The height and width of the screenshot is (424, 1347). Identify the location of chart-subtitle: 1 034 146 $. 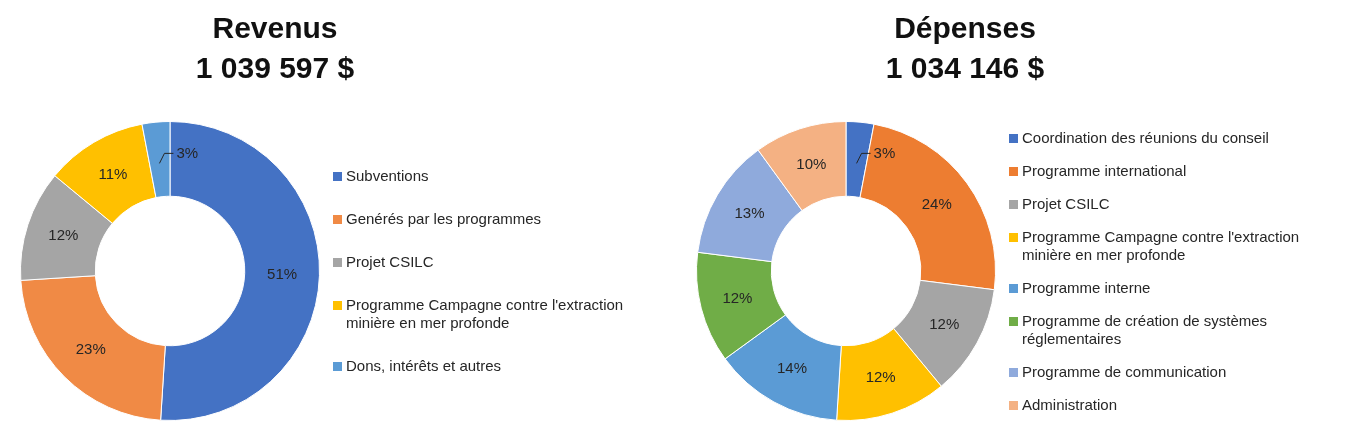
(965, 68).